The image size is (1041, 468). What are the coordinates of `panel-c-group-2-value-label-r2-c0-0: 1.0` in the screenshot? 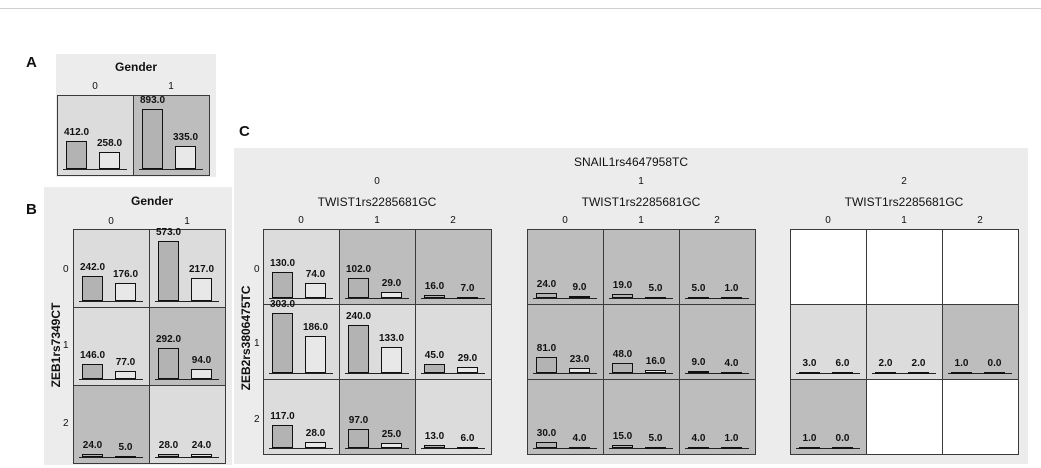 It's located at (809, 438).